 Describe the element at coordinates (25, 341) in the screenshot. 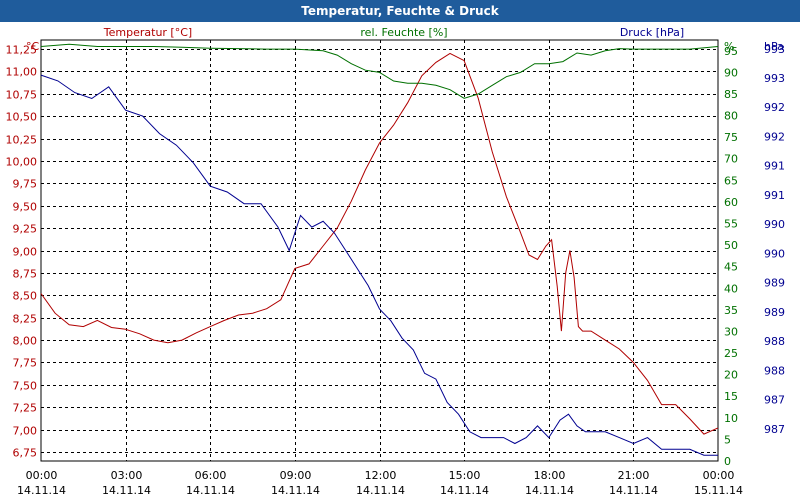

I see `temp-tick-label: 8,00` at that location.